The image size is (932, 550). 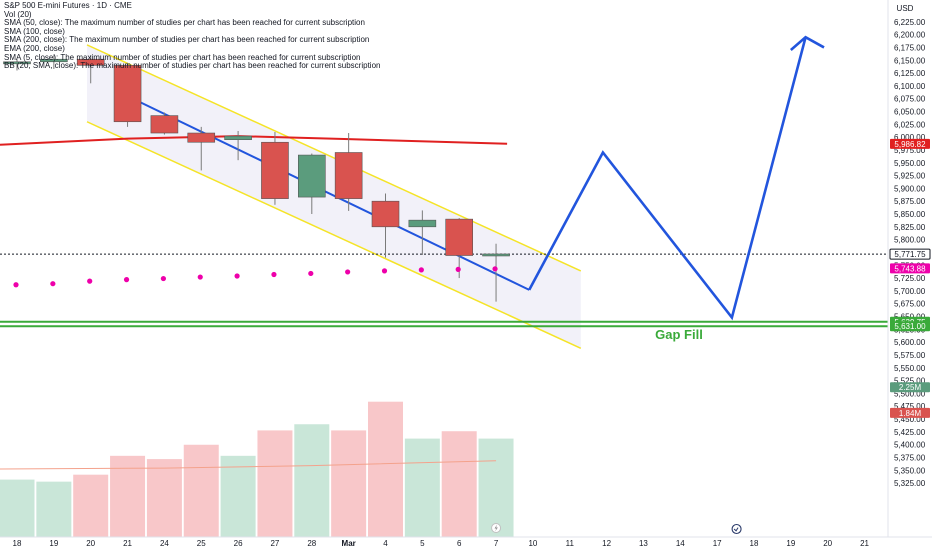 I want to click on price-tick-label: 6,175.00, so click(x=910, y=47).